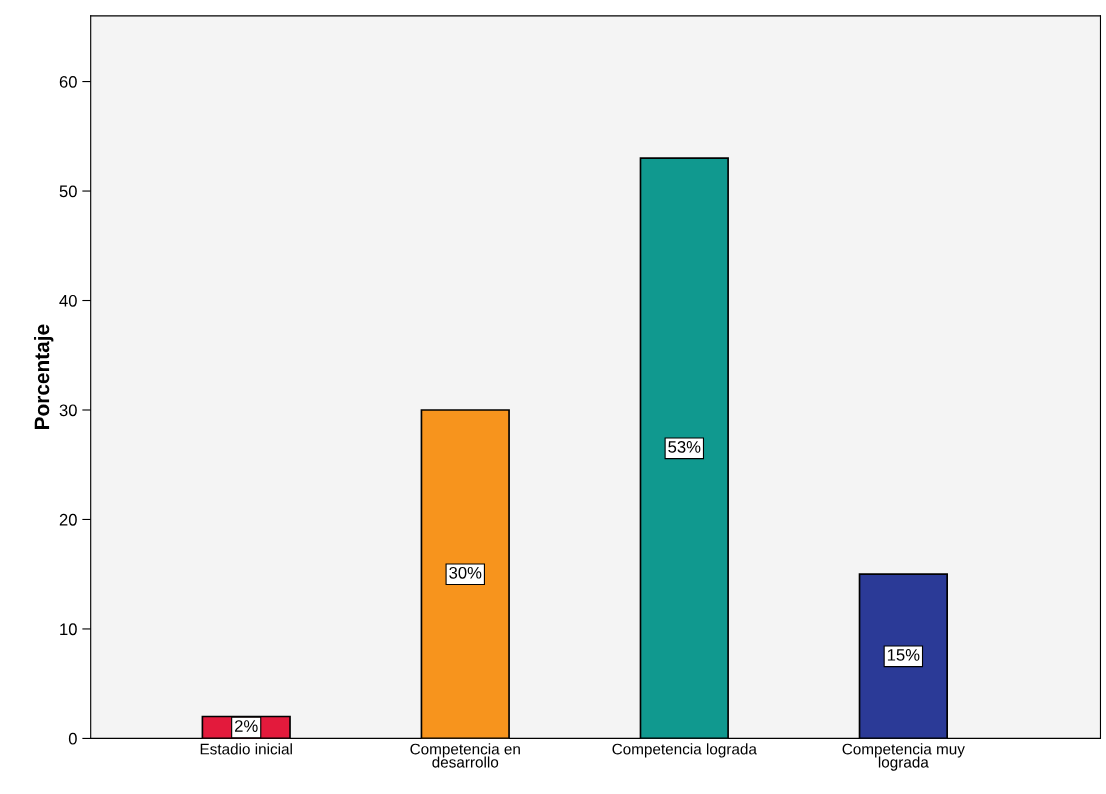  Describe the element at coordinates (246, 726) in the screenshot. I see `data-label: 2%` at that location.